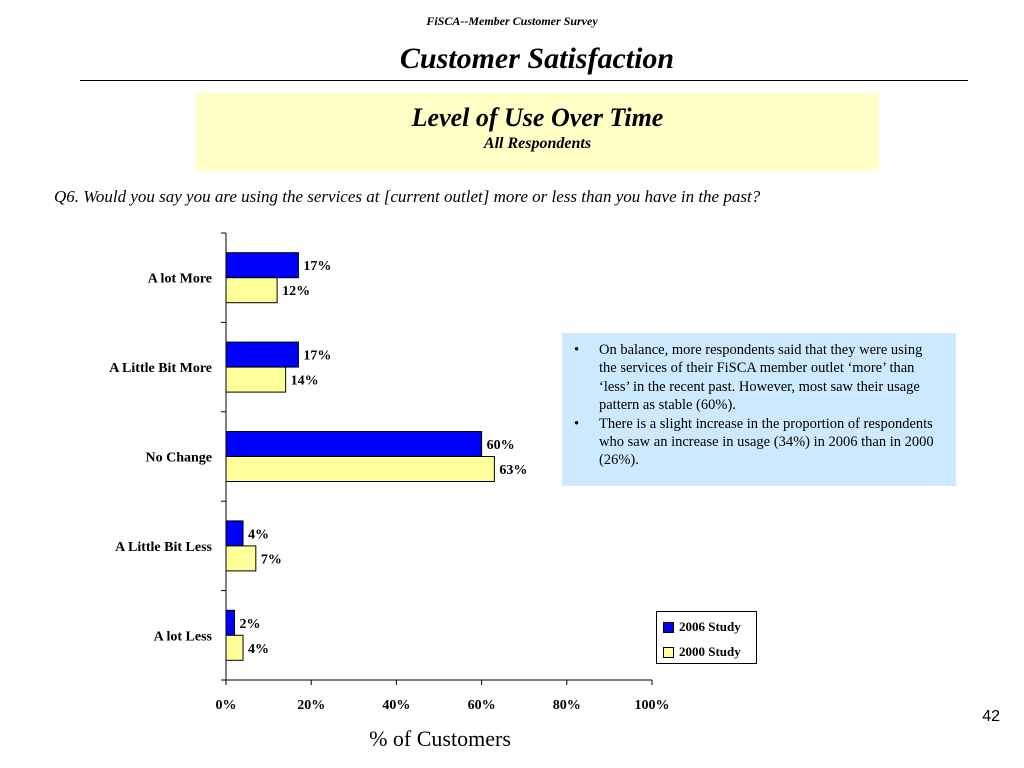 The width and height of the screenshot is (1024, 768). I want to click on x-axis-label: % of Customers, so click(440, 738).